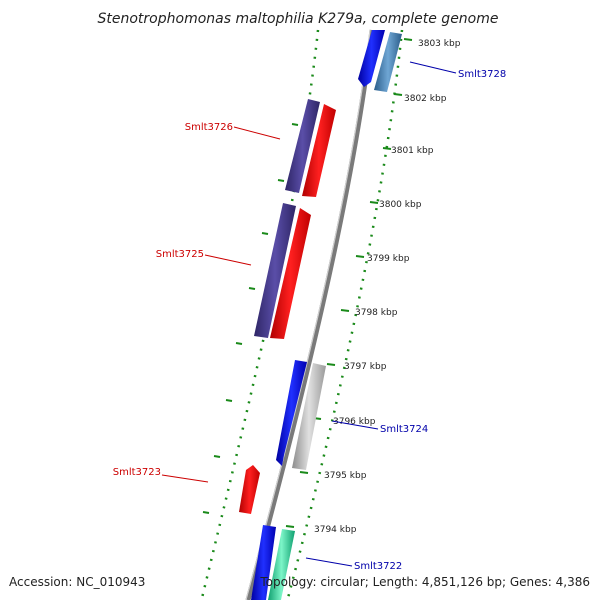 This screenshot has width=600, height=600. What do you see at coordinates (249, 489) in the screenshot?
I see `gene-smlt3723` at bounding box center [249, 489].